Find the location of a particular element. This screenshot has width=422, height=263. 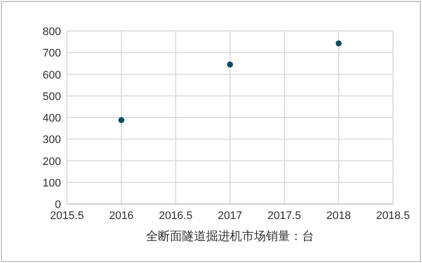

y-tick-label: 0 is located at coordinates (57, 205).